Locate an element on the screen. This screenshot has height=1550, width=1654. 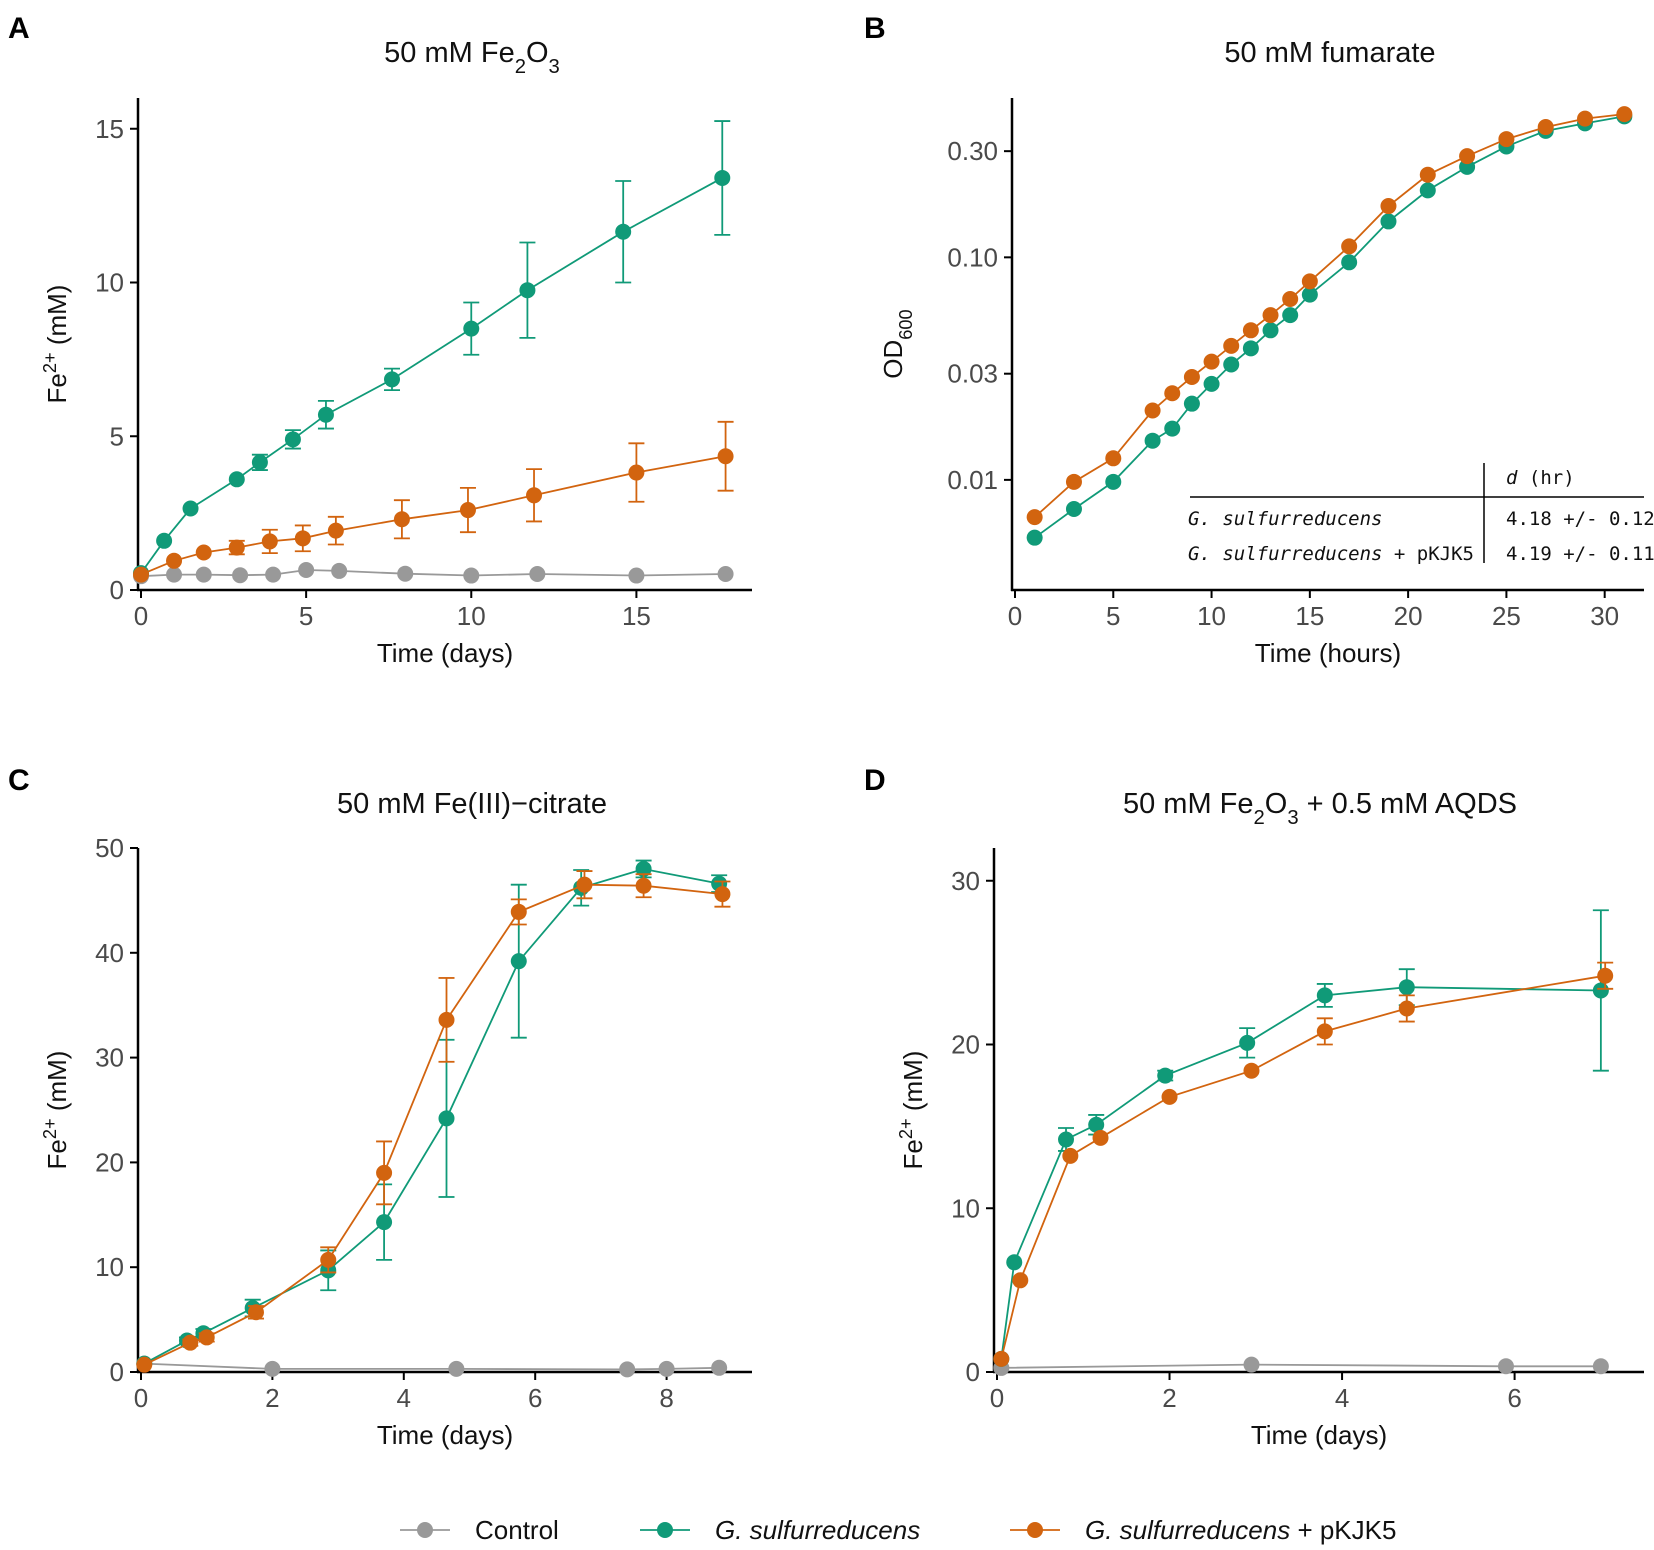
x-tick-label: 15 is located at coordinates (1309, 616).